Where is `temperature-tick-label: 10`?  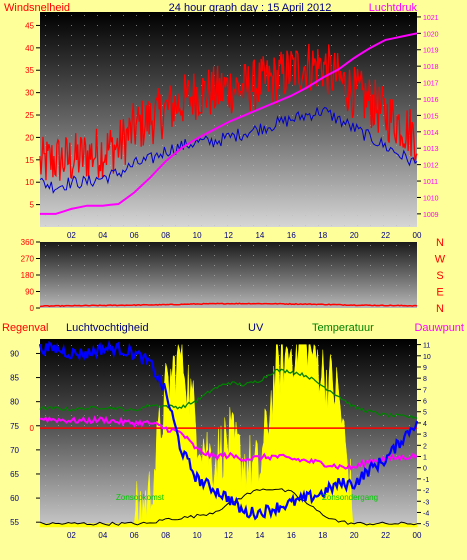 temperature-tick-label: 10 is located at coordinates (427, 357).